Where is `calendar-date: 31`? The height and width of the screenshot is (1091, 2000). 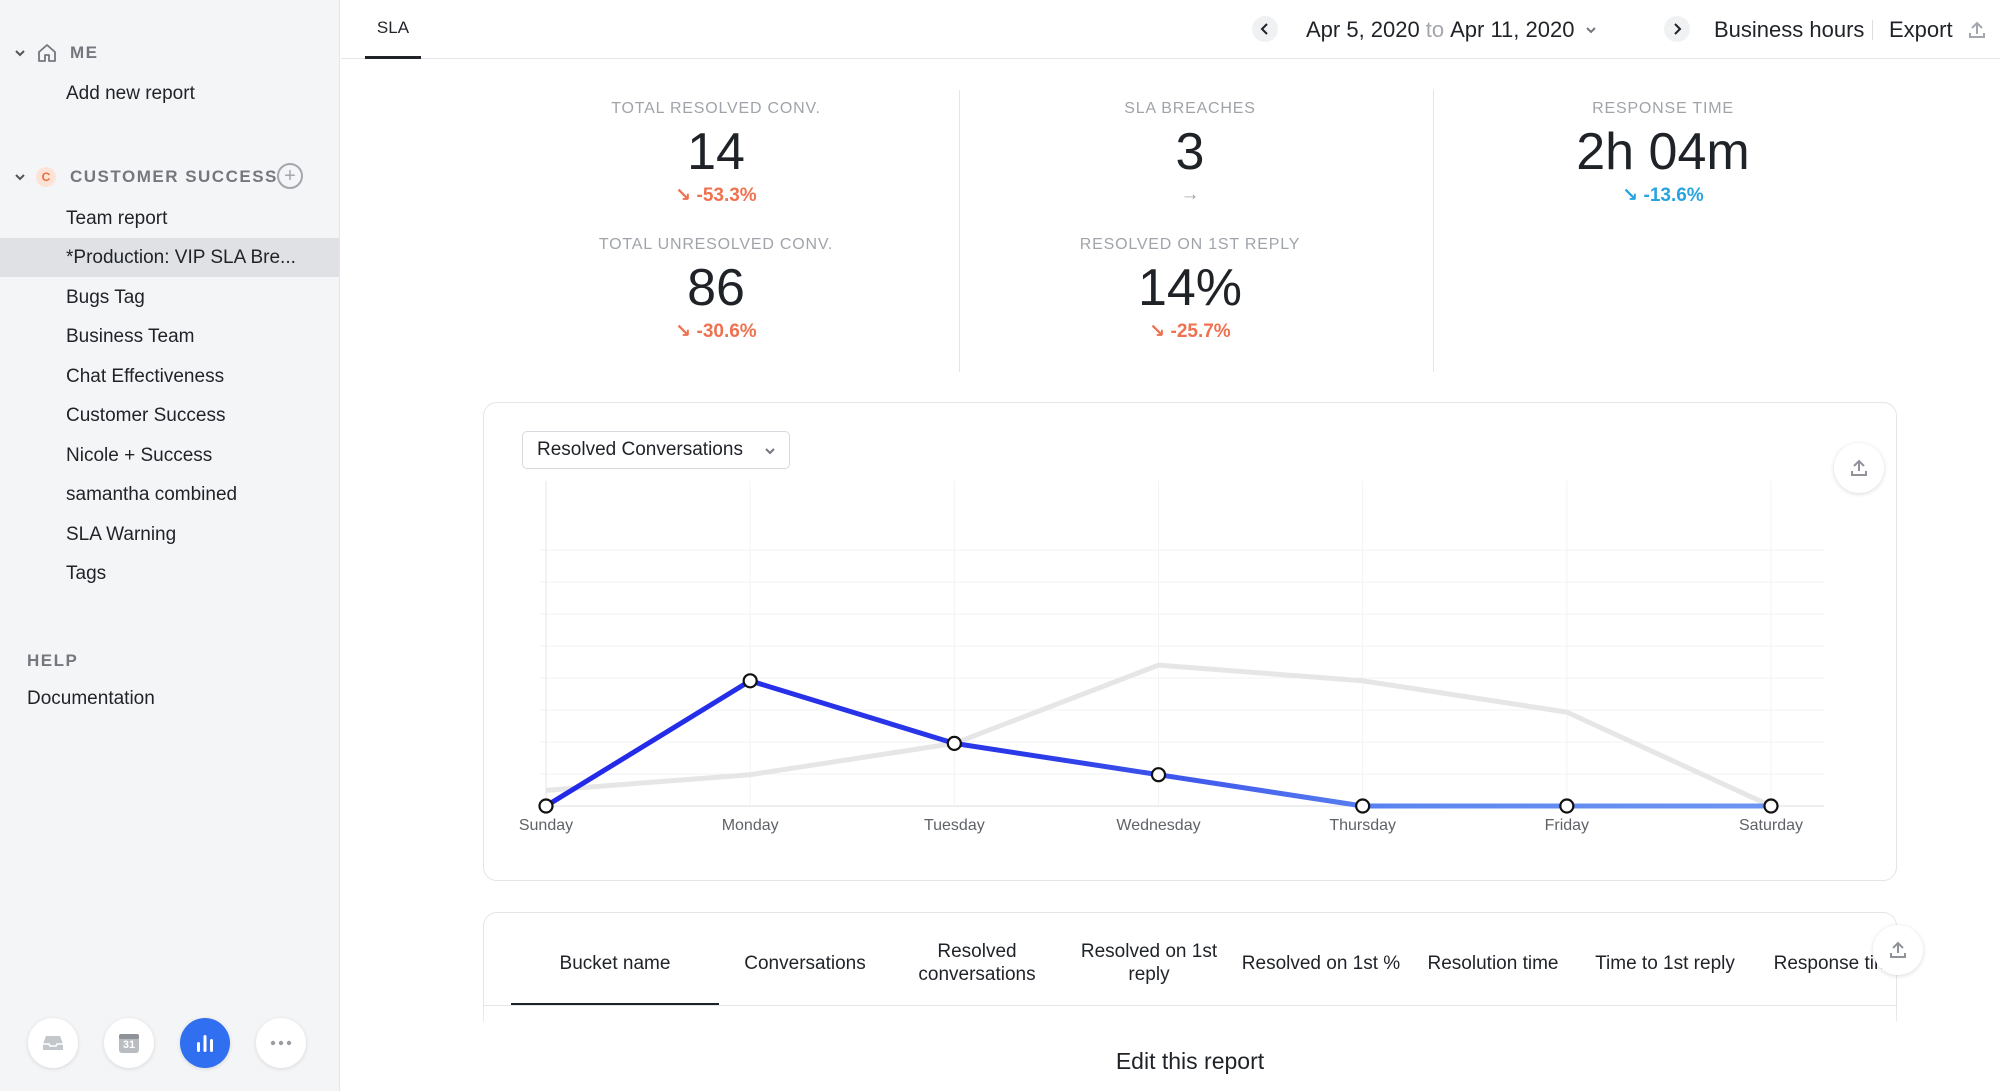 calendar-date: 31 is located at coordinates (129, 1045).